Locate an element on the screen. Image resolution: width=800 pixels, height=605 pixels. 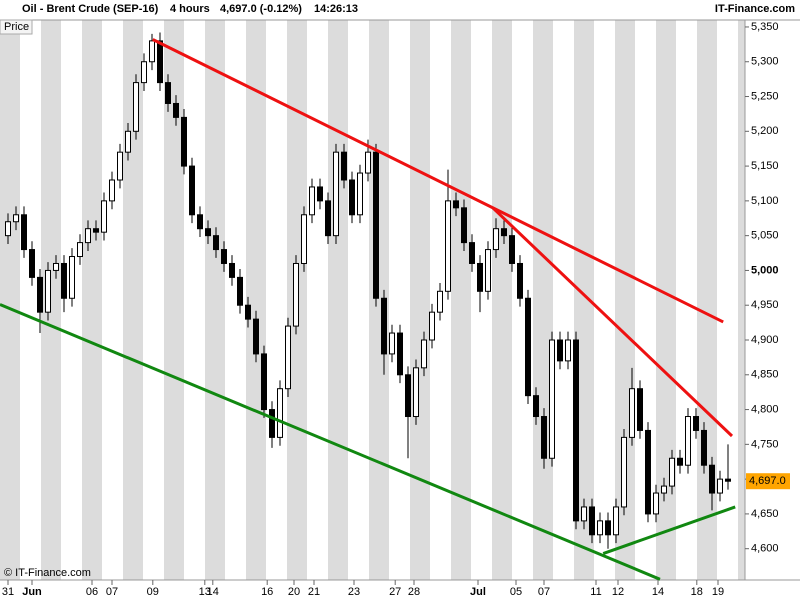
y-tick-label: 4,750 is located at coordinates (765, 444).